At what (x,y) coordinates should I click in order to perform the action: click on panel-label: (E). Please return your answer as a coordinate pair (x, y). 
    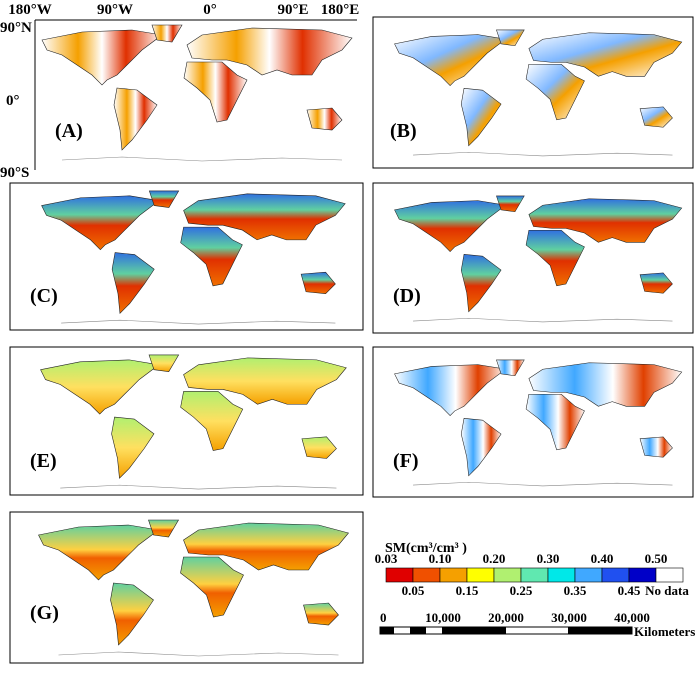
    Looking at the image, I should click on (43, 461).